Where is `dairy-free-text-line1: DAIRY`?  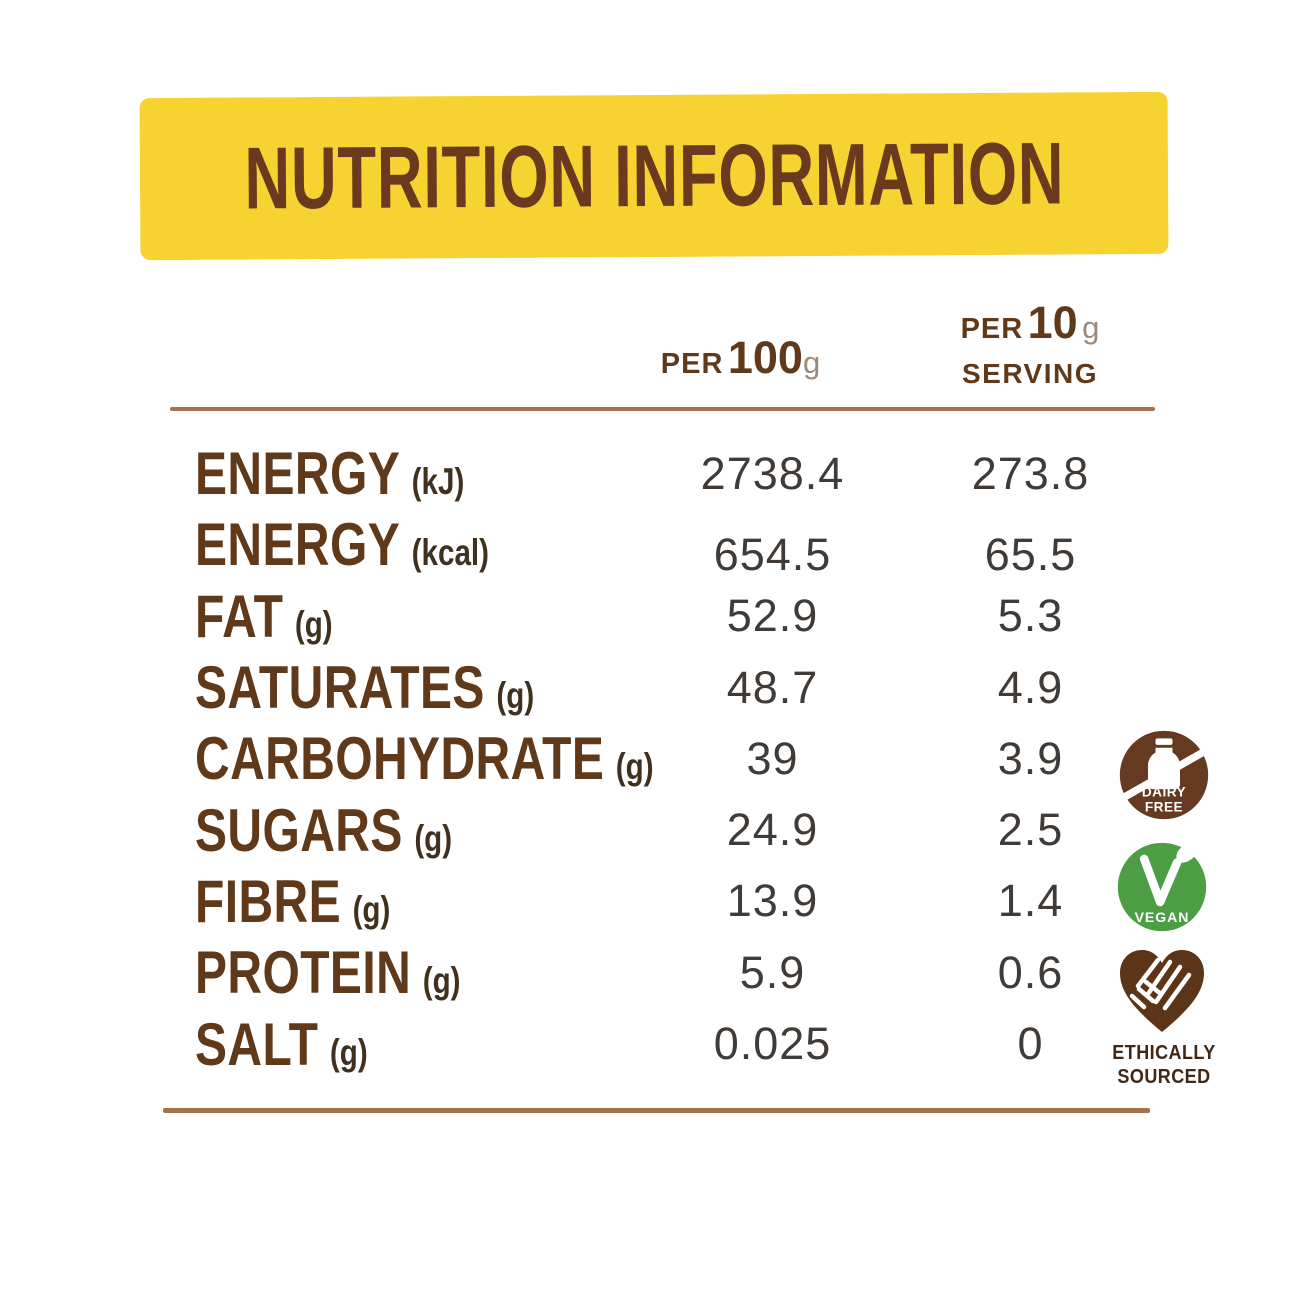 dairy-free-text-line1: DAIRY is located at coordinates (1164, 792).